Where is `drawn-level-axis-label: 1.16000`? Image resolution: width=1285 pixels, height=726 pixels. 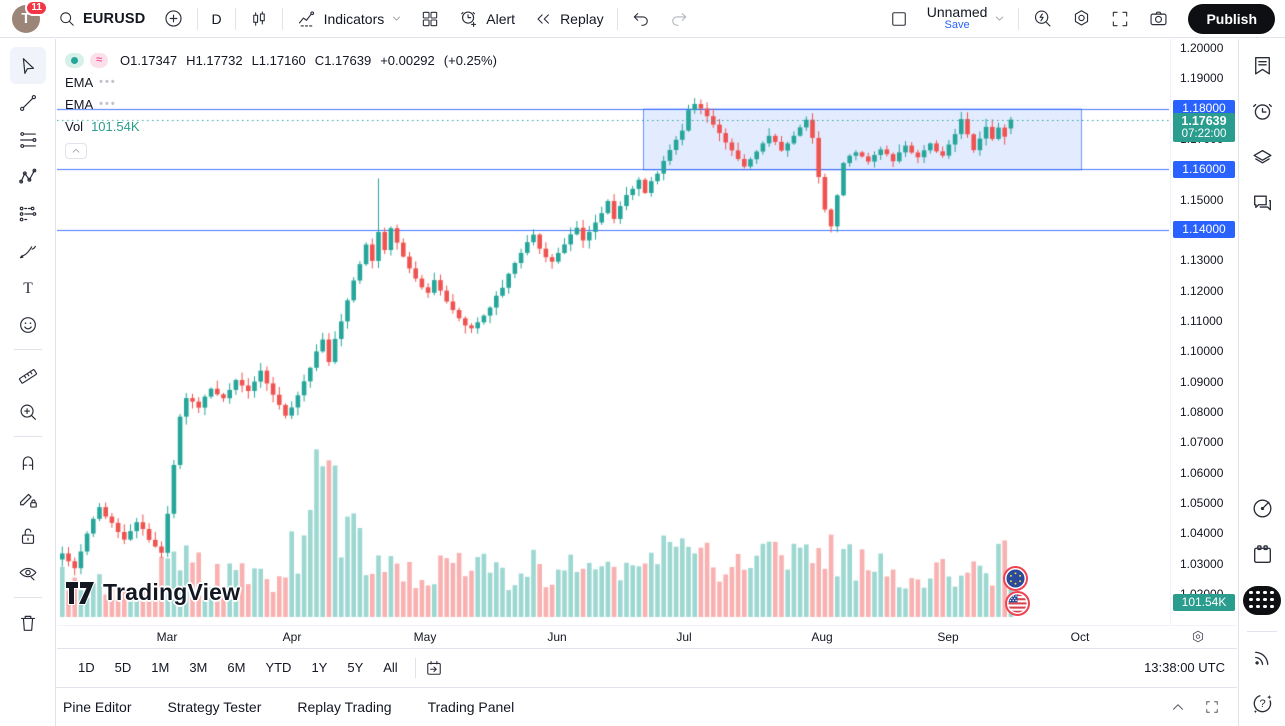
drawn-level-axis-label: 1.16000 is located at coordinates (1204, 169).